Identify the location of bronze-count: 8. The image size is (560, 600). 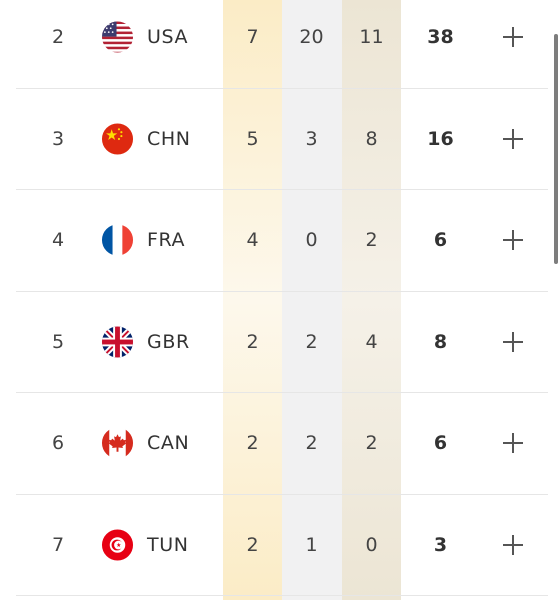
(371, 138).